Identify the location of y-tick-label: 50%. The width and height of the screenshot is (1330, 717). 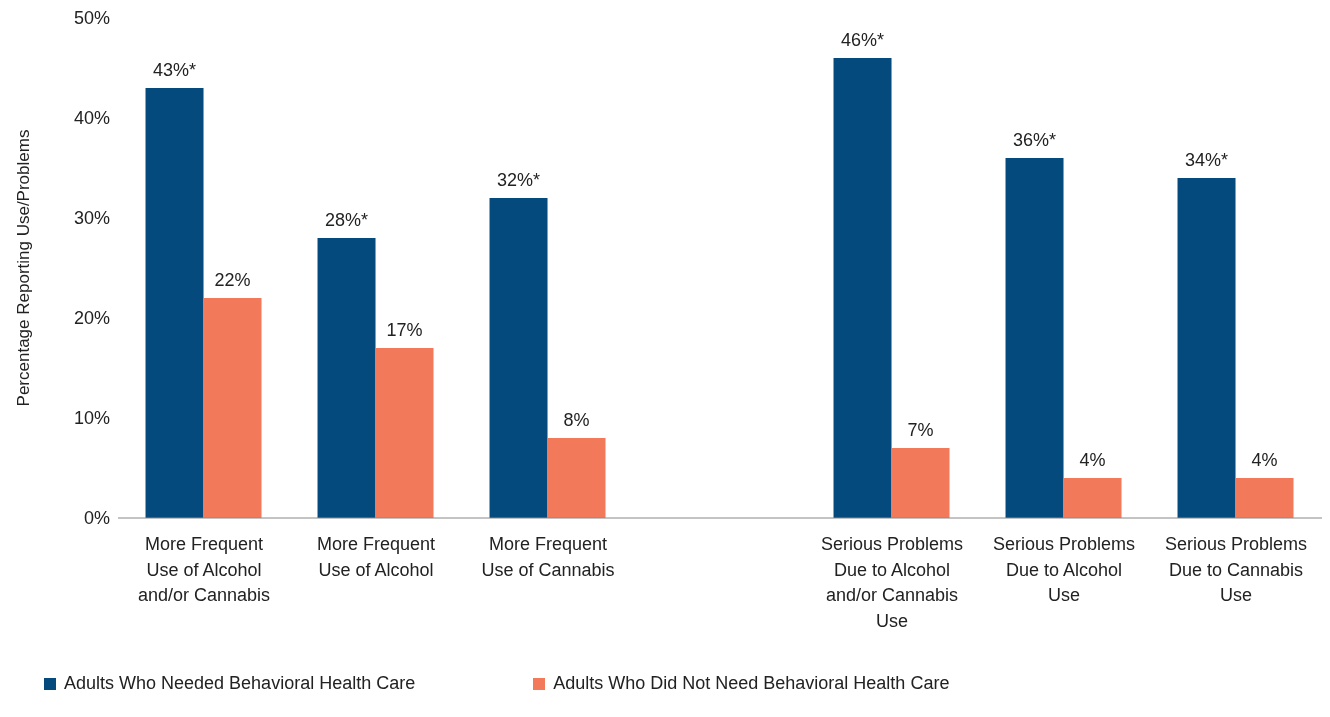
(91, 18).